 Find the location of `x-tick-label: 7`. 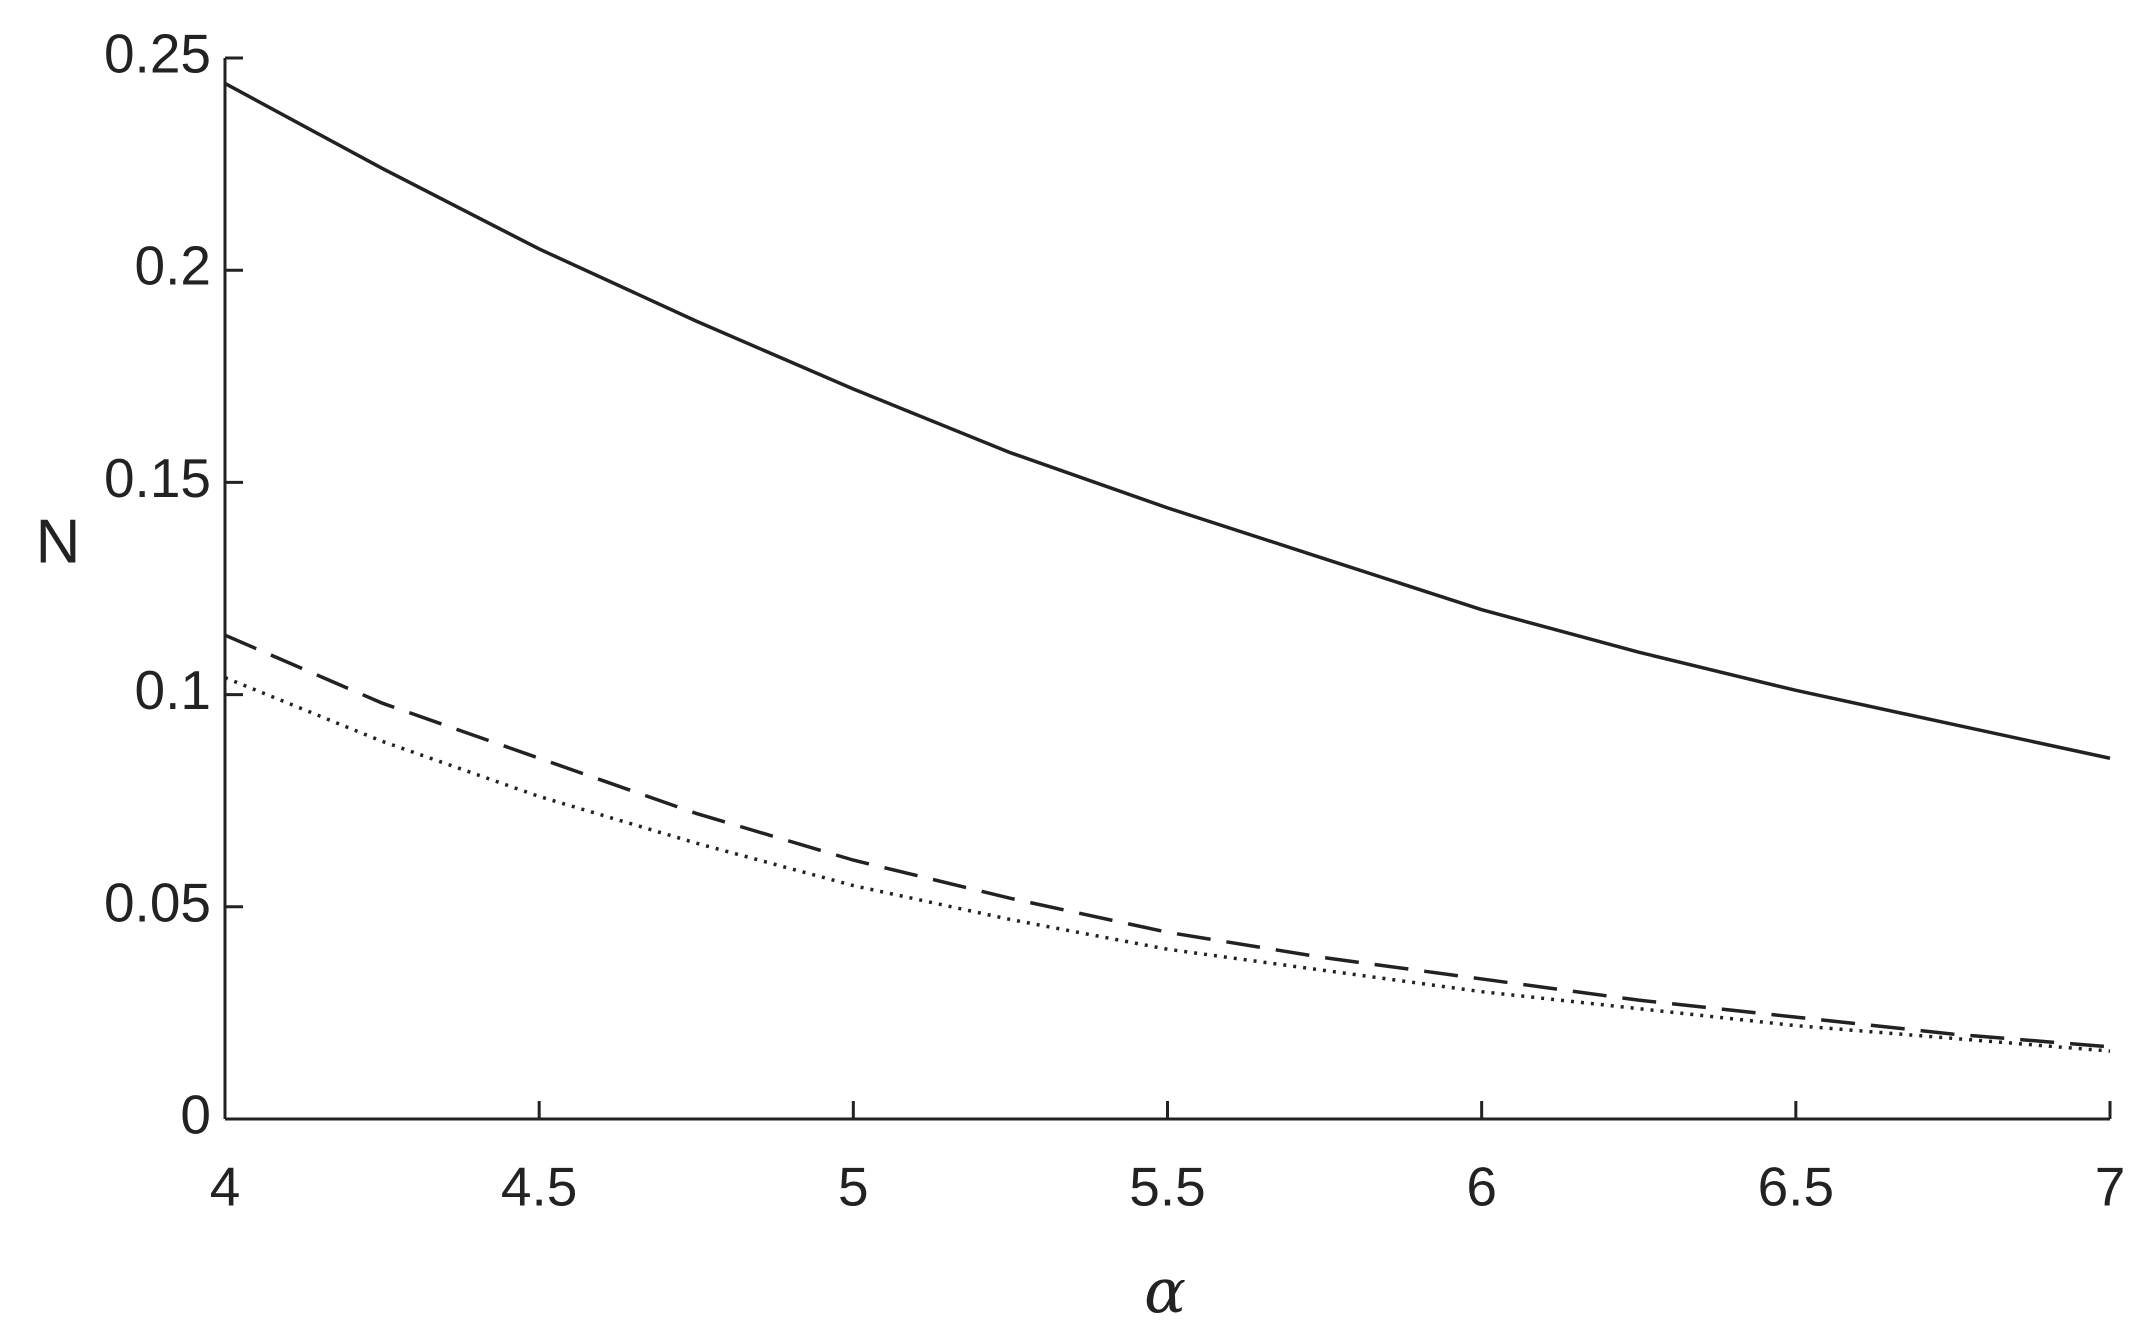

x-tick-label: 7 is located at coordinates (2110, 1187).